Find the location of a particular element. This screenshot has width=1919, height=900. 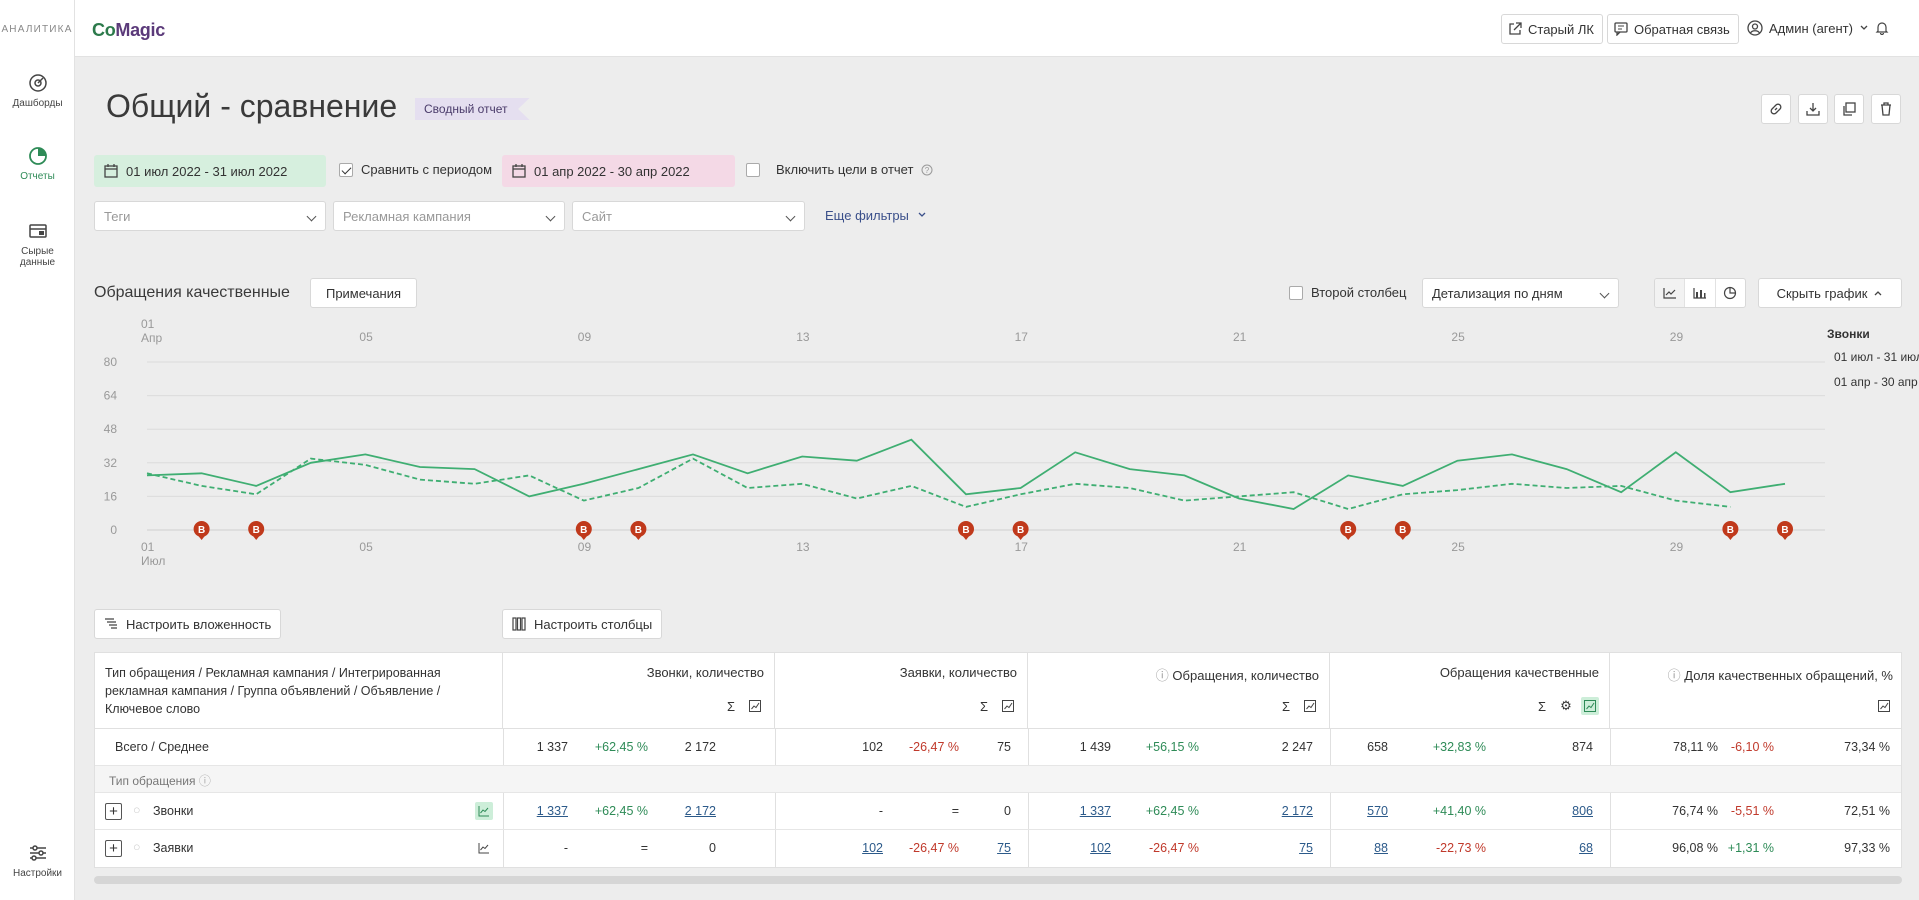

bar-chart-toggle is located at coordinates (1700, 293).